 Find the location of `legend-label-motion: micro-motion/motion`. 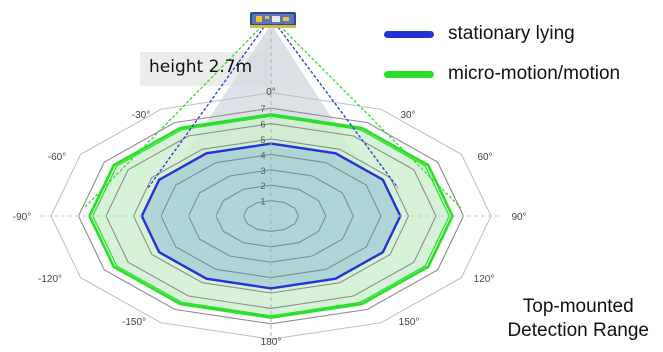

legend-label-motion: micro-motion/motion is located at coordinates (534, 73).